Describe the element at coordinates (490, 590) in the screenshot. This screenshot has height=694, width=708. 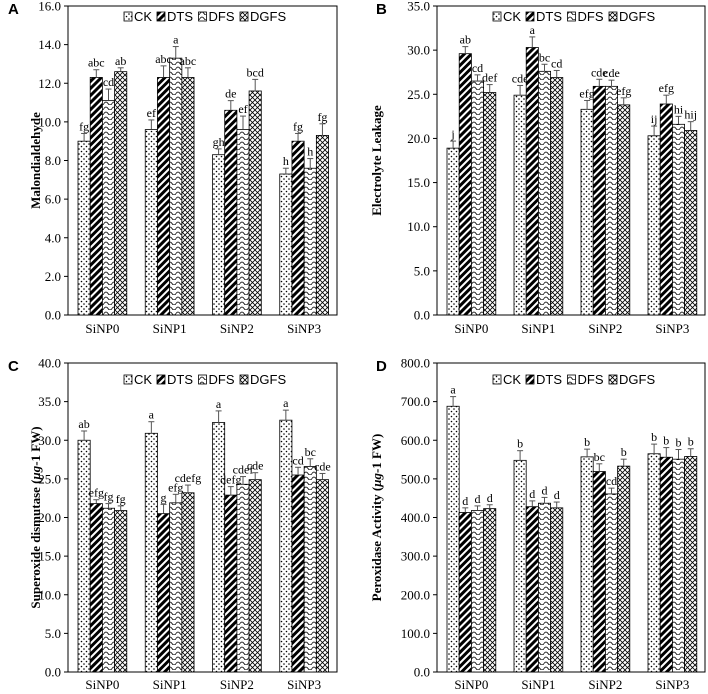
I see `bar-dgfs-sinp0` at that location.